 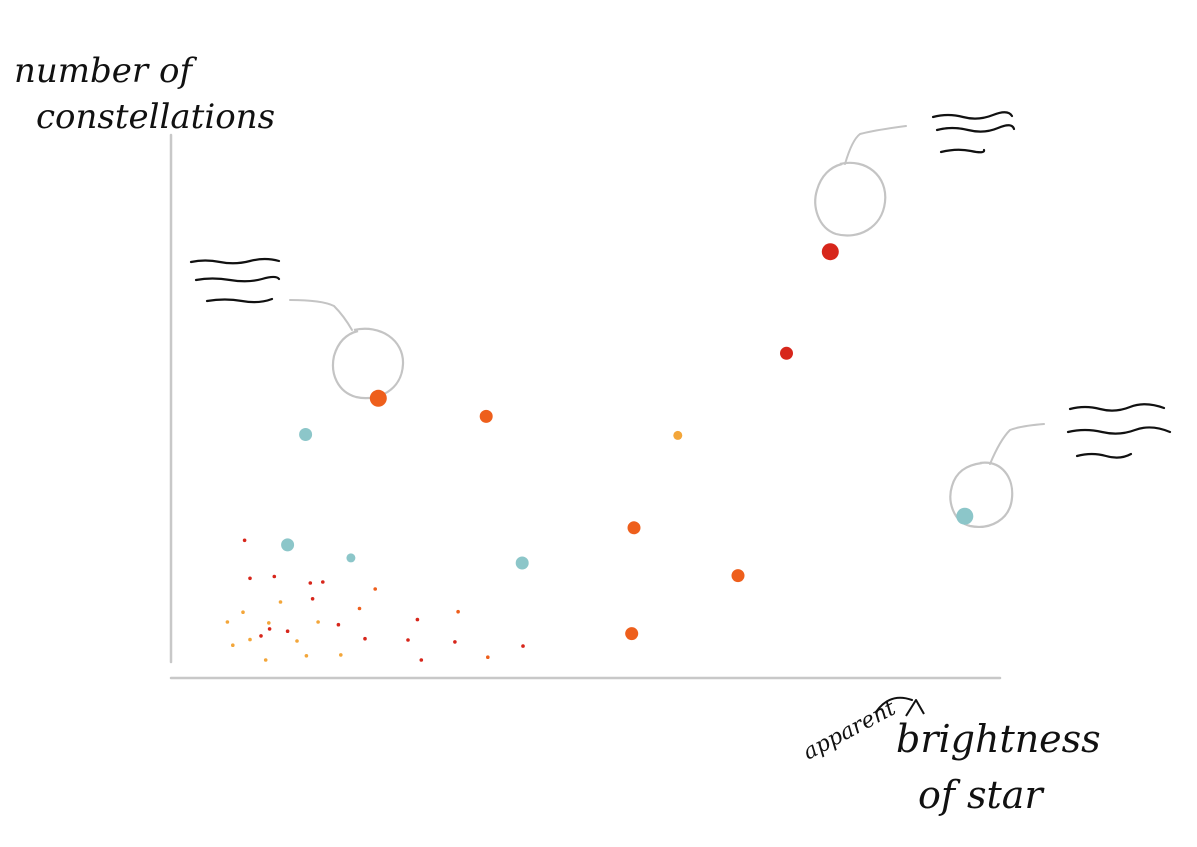 I want to click on x-axis-label-line-1: brightness, so click(x=998, y=739).